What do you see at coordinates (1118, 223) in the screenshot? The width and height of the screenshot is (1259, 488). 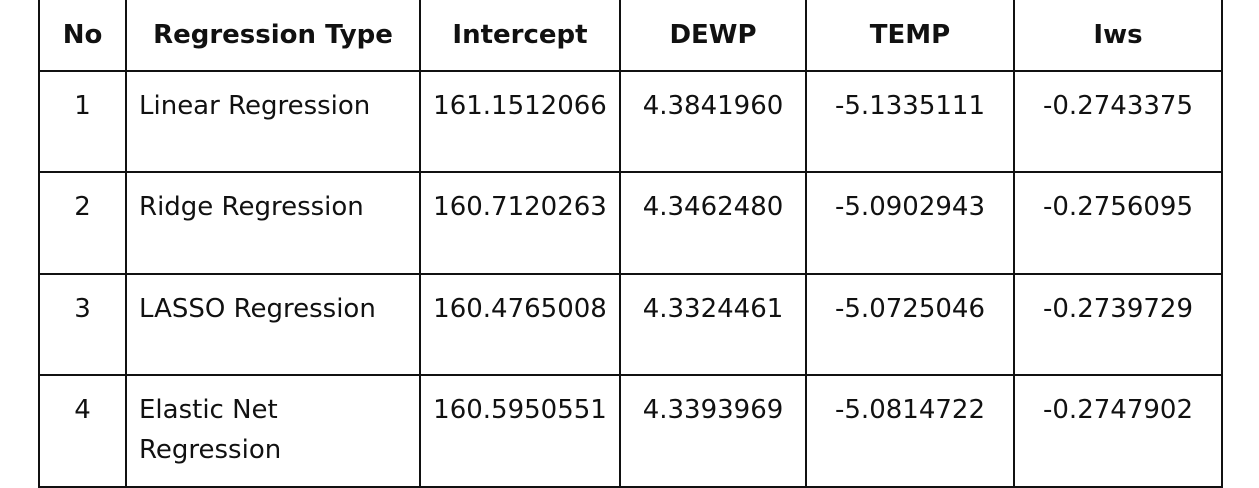 I see `cell-iws: -0.2756095` at bounding box center [1118, 223].